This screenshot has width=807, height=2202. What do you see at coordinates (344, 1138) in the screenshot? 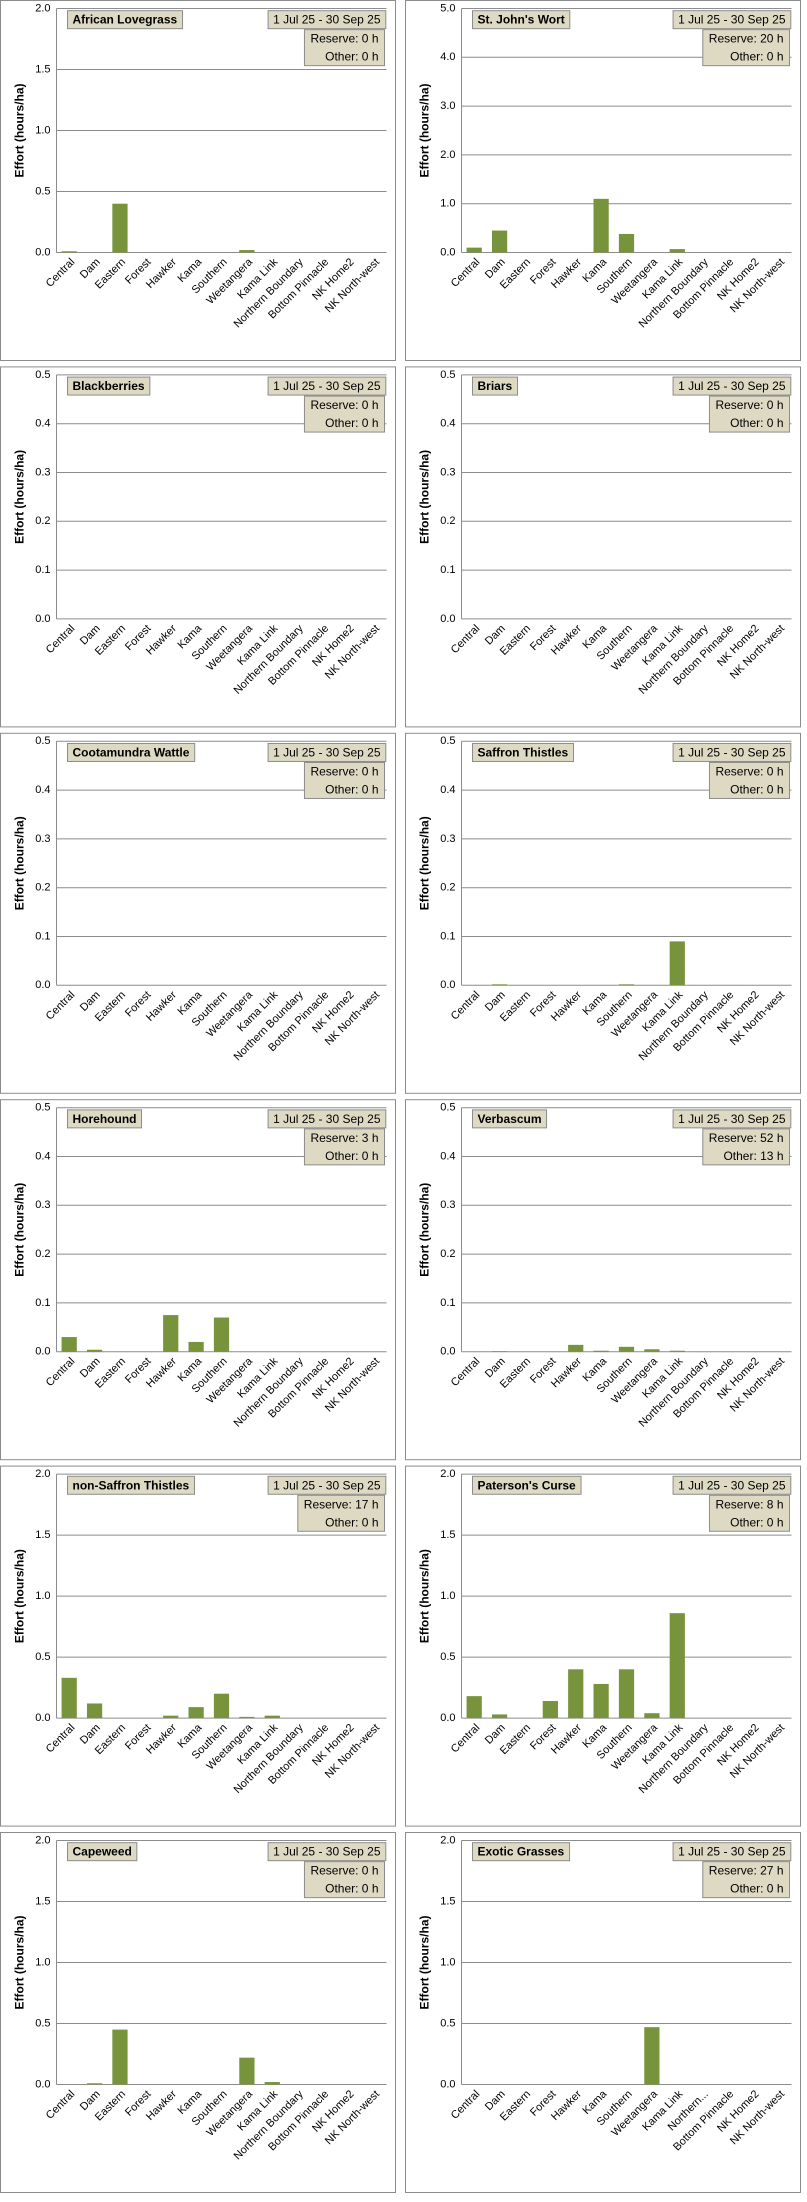
I see `annotation: Reserve: 3 h` at bounding box center [344, 1138].